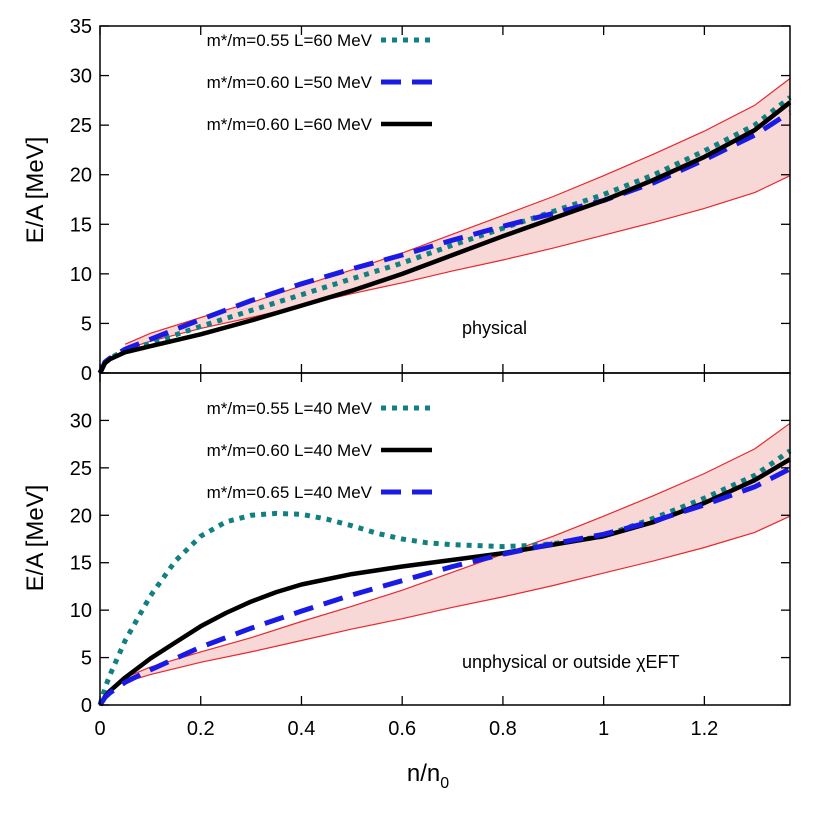 This screenshot has height=830, width=830. Describe the element at coordinates (81, 275) in the screenshot. I see `top-ytick-label: 10` at that location.